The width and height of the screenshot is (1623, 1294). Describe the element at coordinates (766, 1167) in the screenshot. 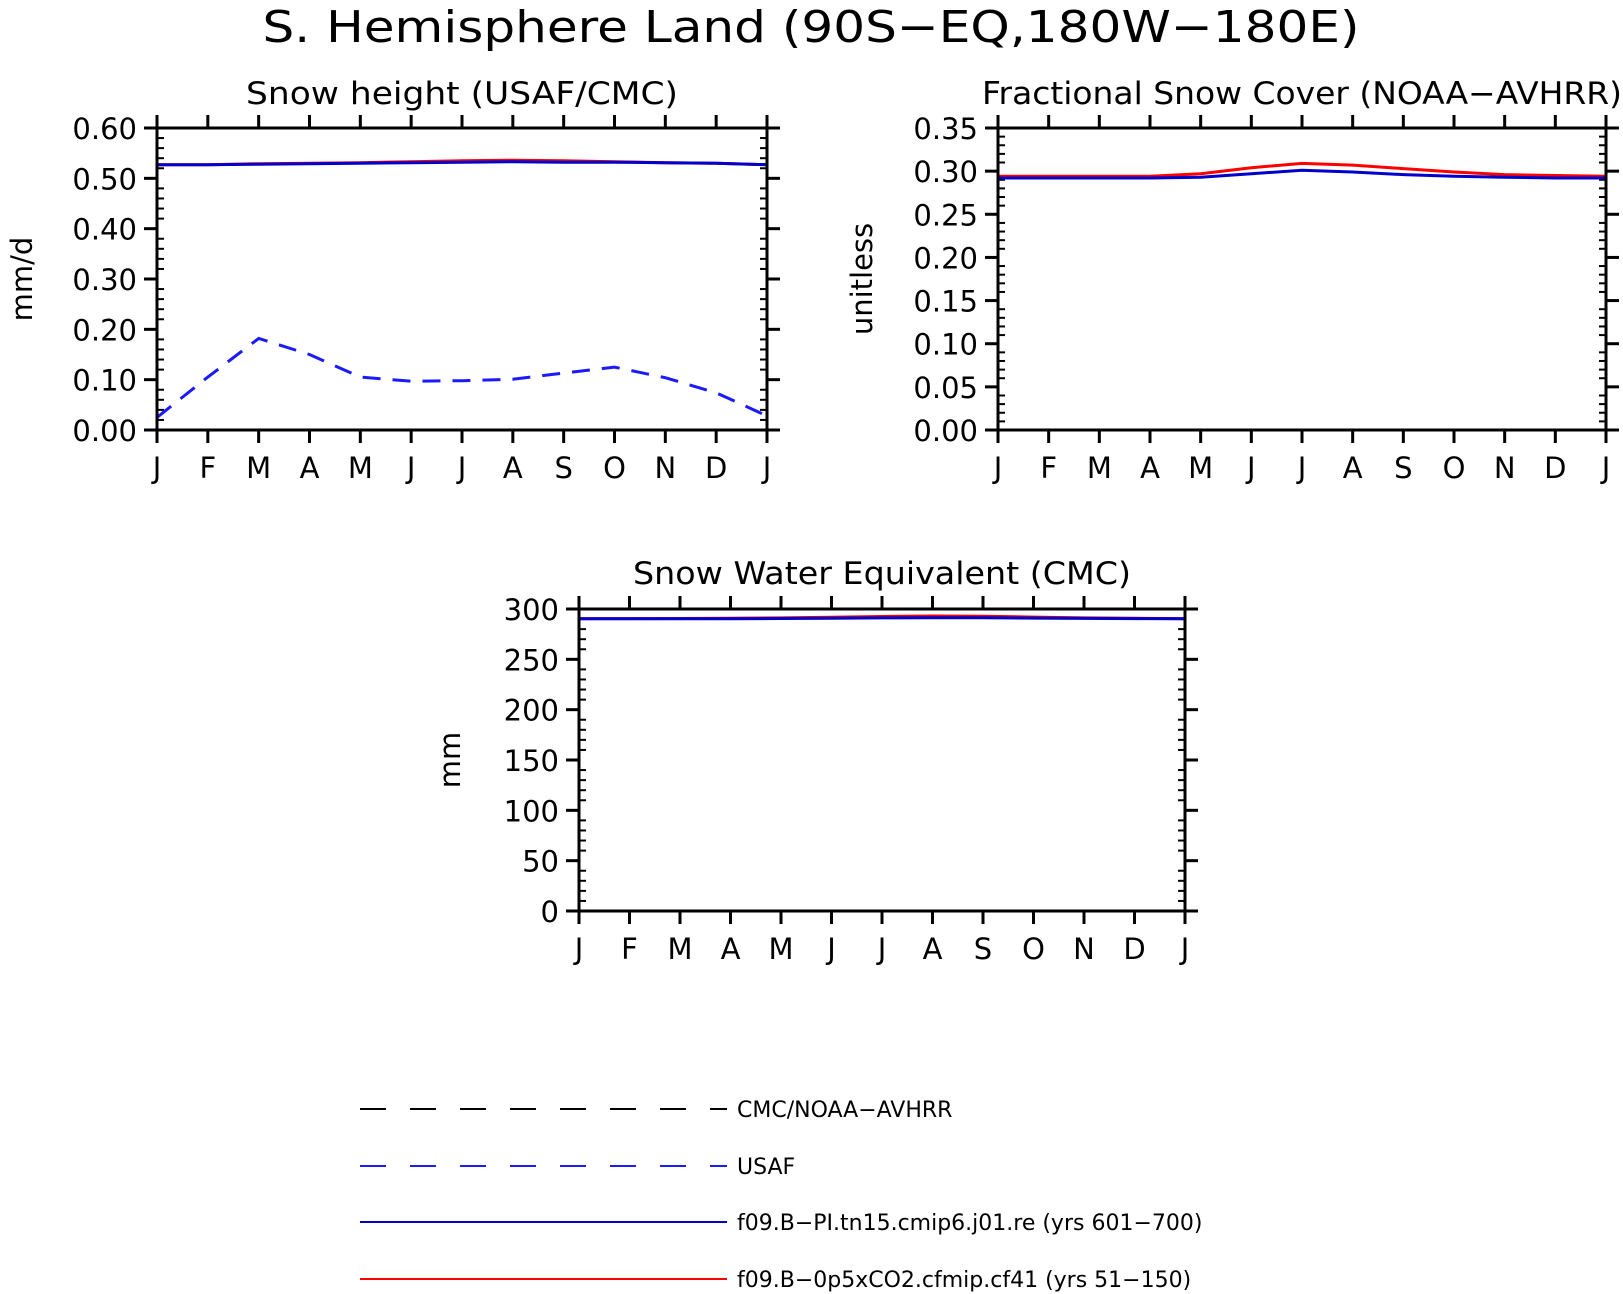

I see `legend-label: USAF` at that location.